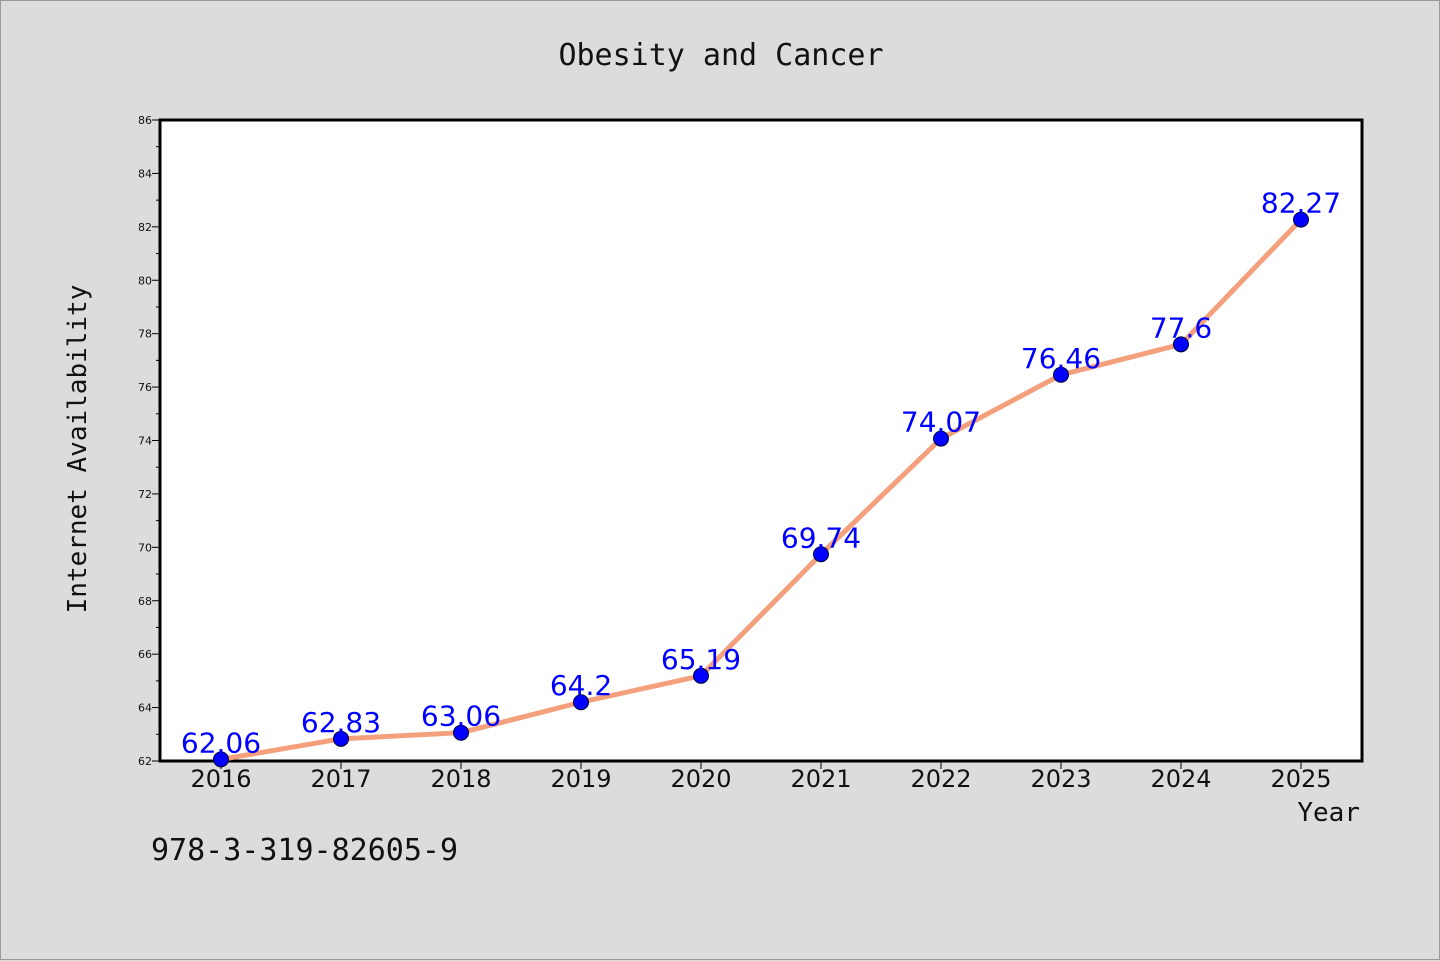 The width and height of the screenshot is (1440, 961). Describe the element at coordinates (720, 55) in the screenshot. I see `chart-title: Obesity and Cancer` at that location.